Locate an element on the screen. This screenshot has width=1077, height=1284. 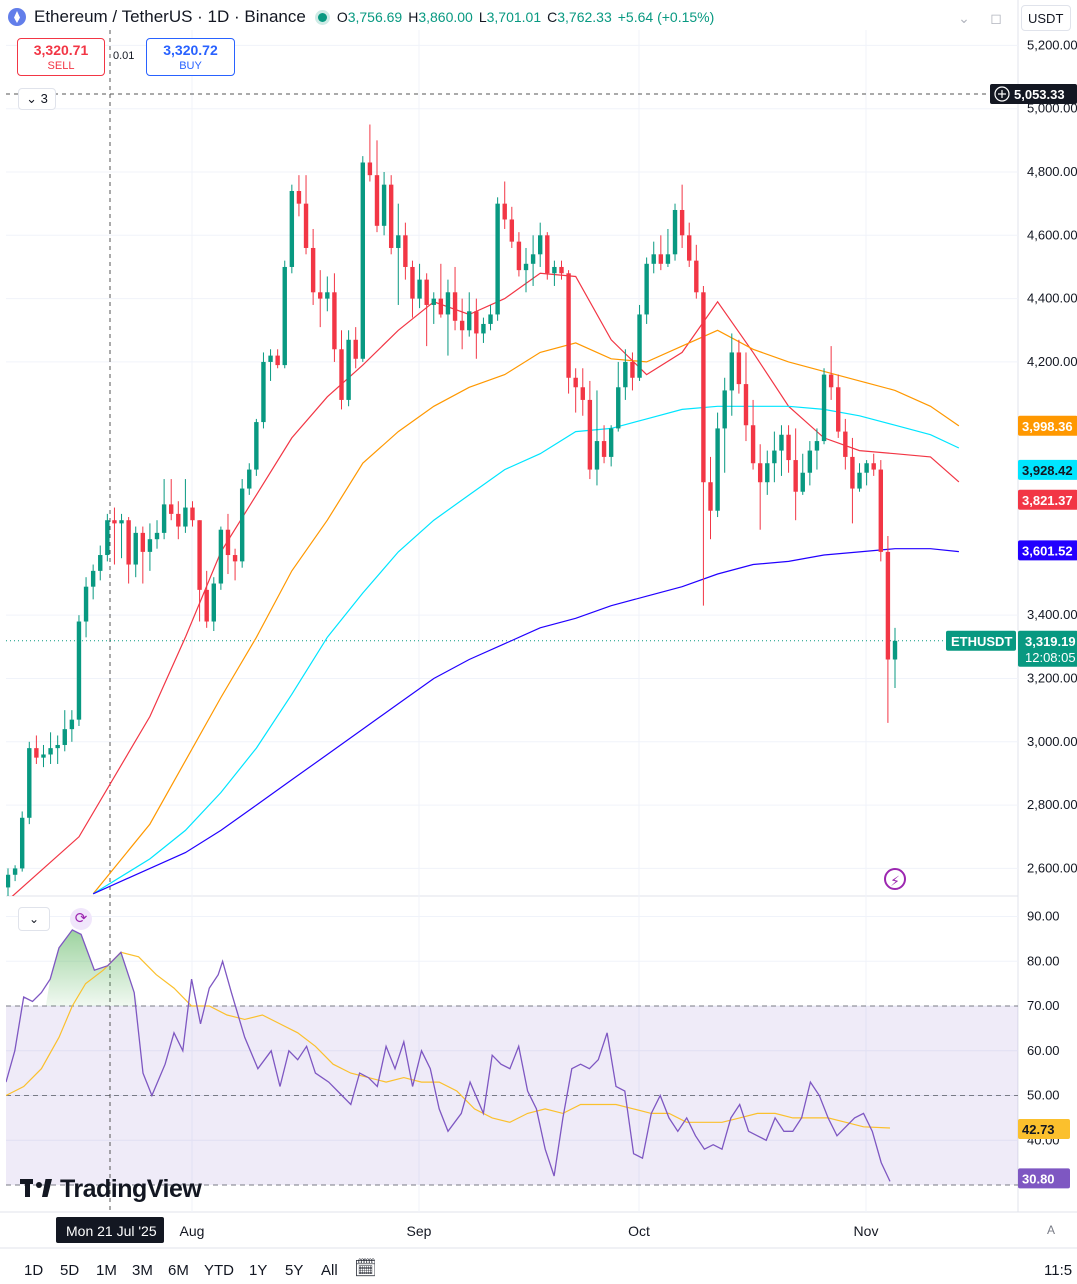
market-status-icon is located at coordinates (322, 17).